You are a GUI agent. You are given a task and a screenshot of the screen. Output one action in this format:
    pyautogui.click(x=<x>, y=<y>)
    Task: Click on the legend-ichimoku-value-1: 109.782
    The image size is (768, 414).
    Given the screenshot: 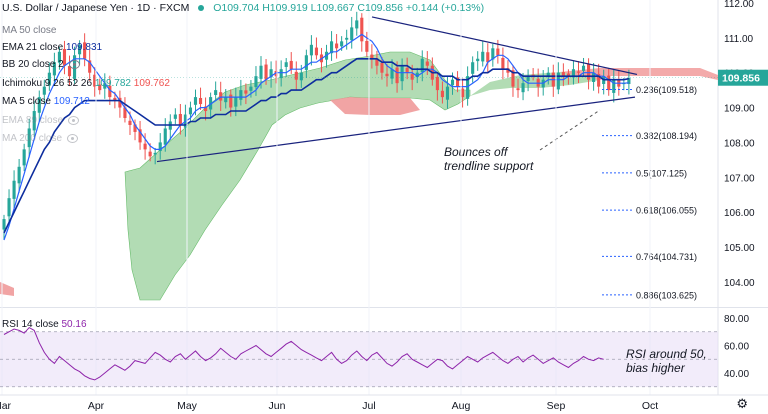 What is the action you would take?
    pyautogui.click(x=112, y=83)
    